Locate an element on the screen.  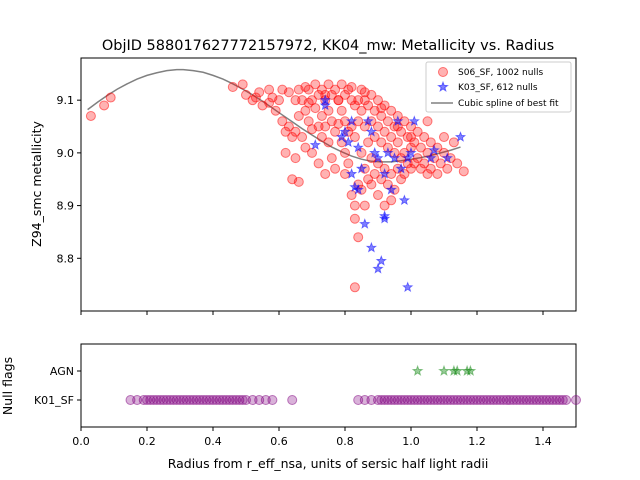
x-tick-label: 0.0 is located at coordinates (81, 441).